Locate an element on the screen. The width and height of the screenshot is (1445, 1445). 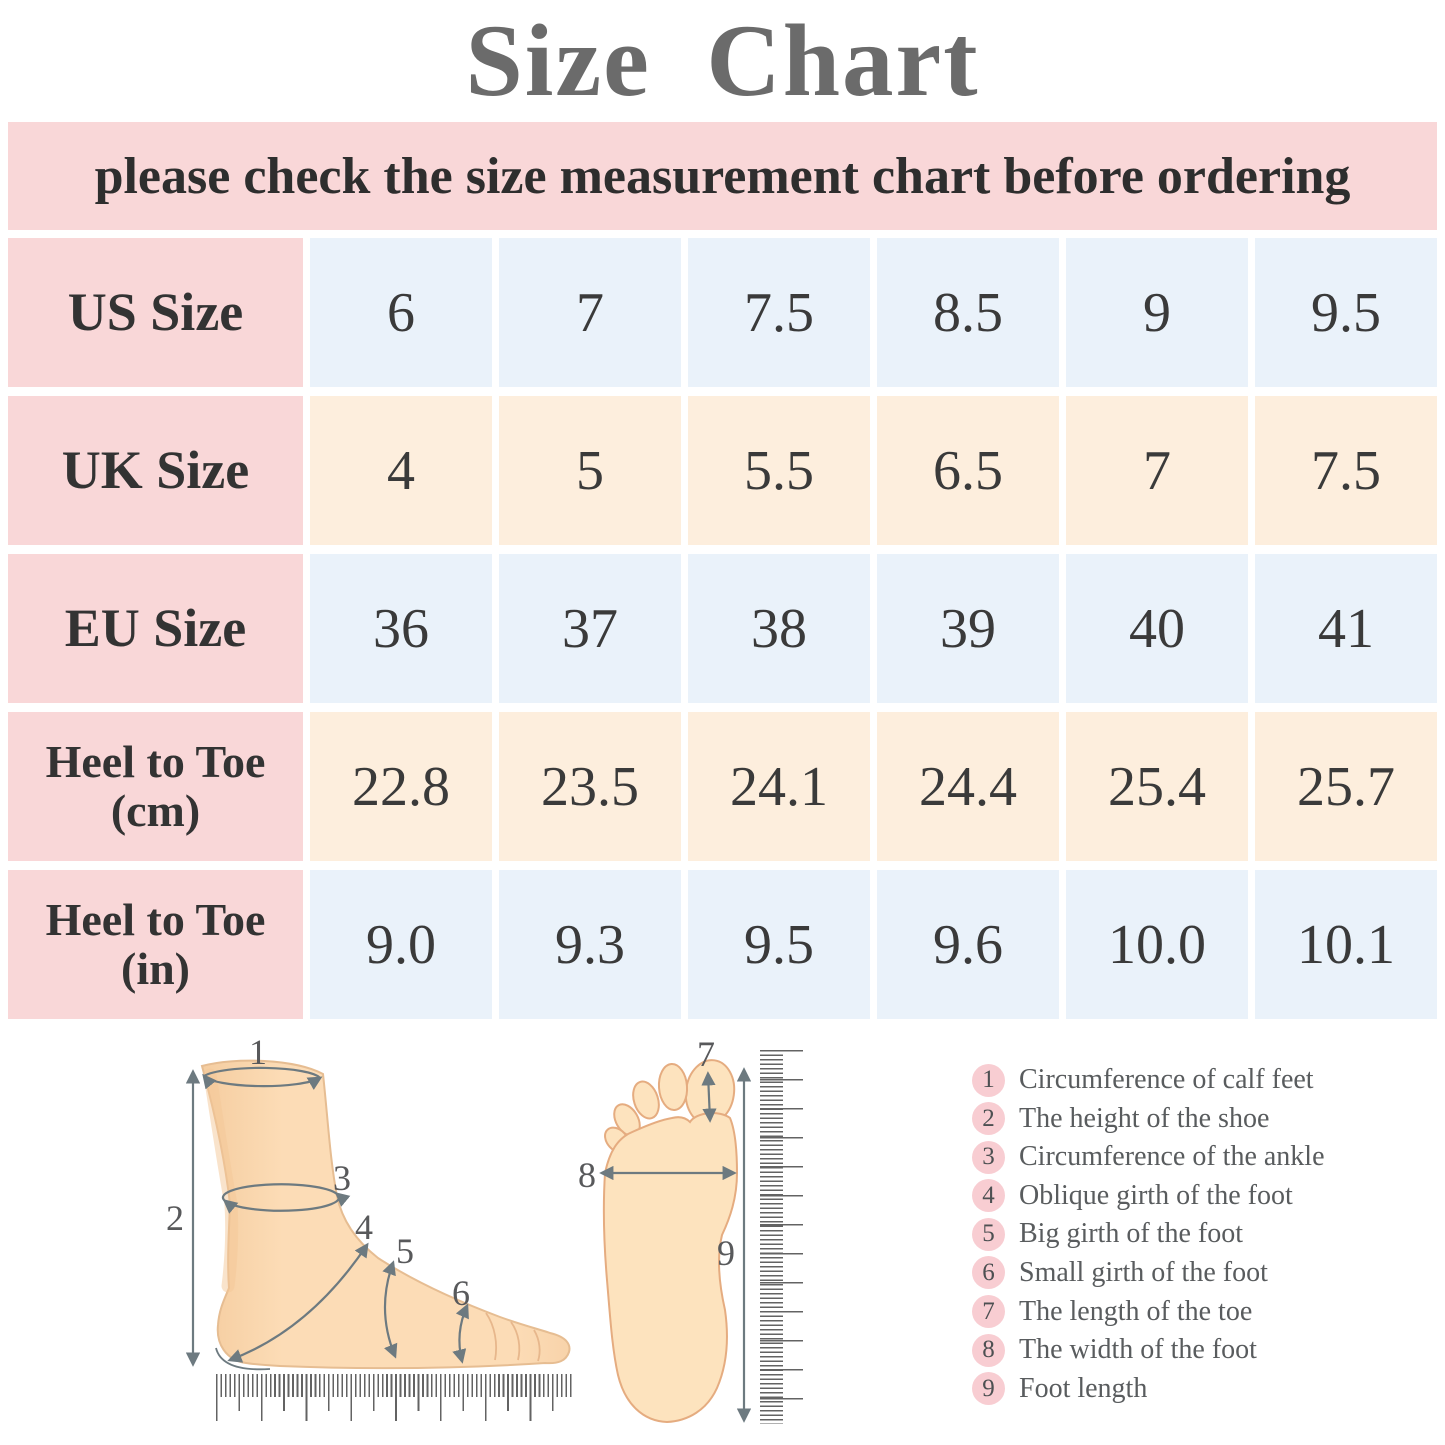
sole-illustration is located at coordinates (670, 1241).